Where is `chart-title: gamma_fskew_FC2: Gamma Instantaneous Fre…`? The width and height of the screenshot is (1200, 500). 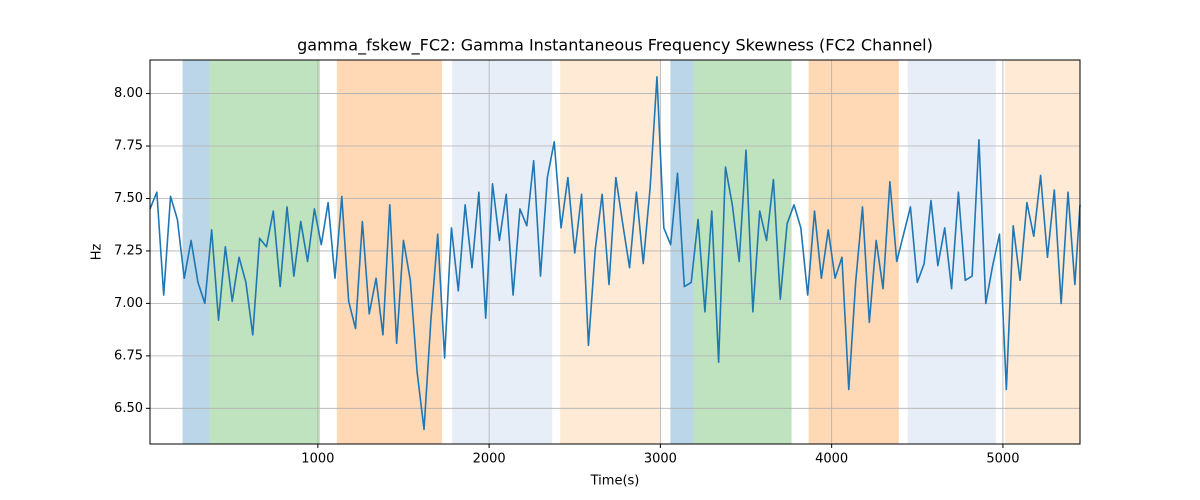 chart-title: gamma_fskew_FC2: Gamma Instantaneous Fre… is located at coordinates (615, 46).